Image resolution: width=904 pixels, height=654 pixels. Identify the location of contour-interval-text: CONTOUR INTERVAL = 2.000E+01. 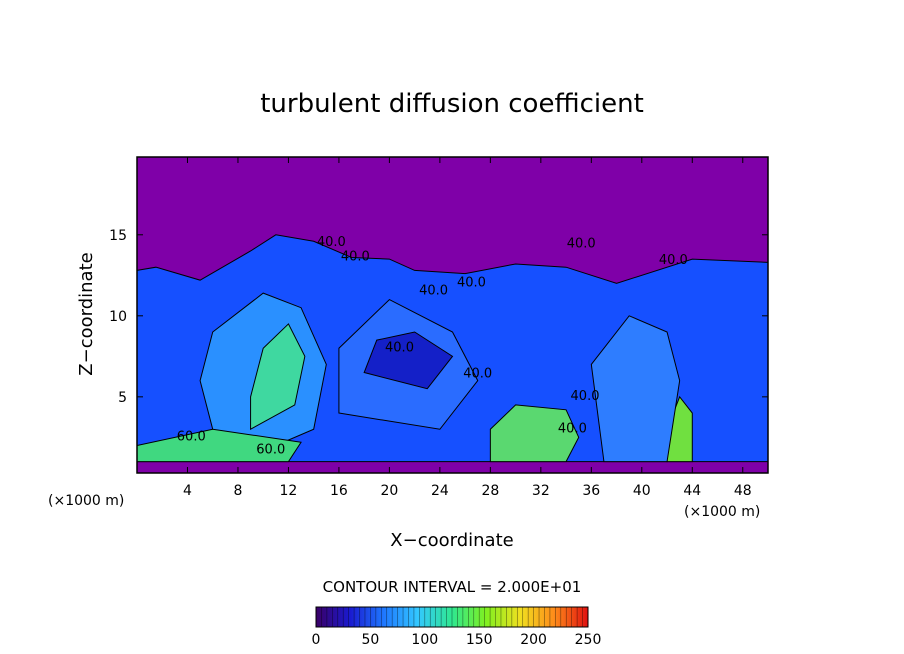
(452, 587).